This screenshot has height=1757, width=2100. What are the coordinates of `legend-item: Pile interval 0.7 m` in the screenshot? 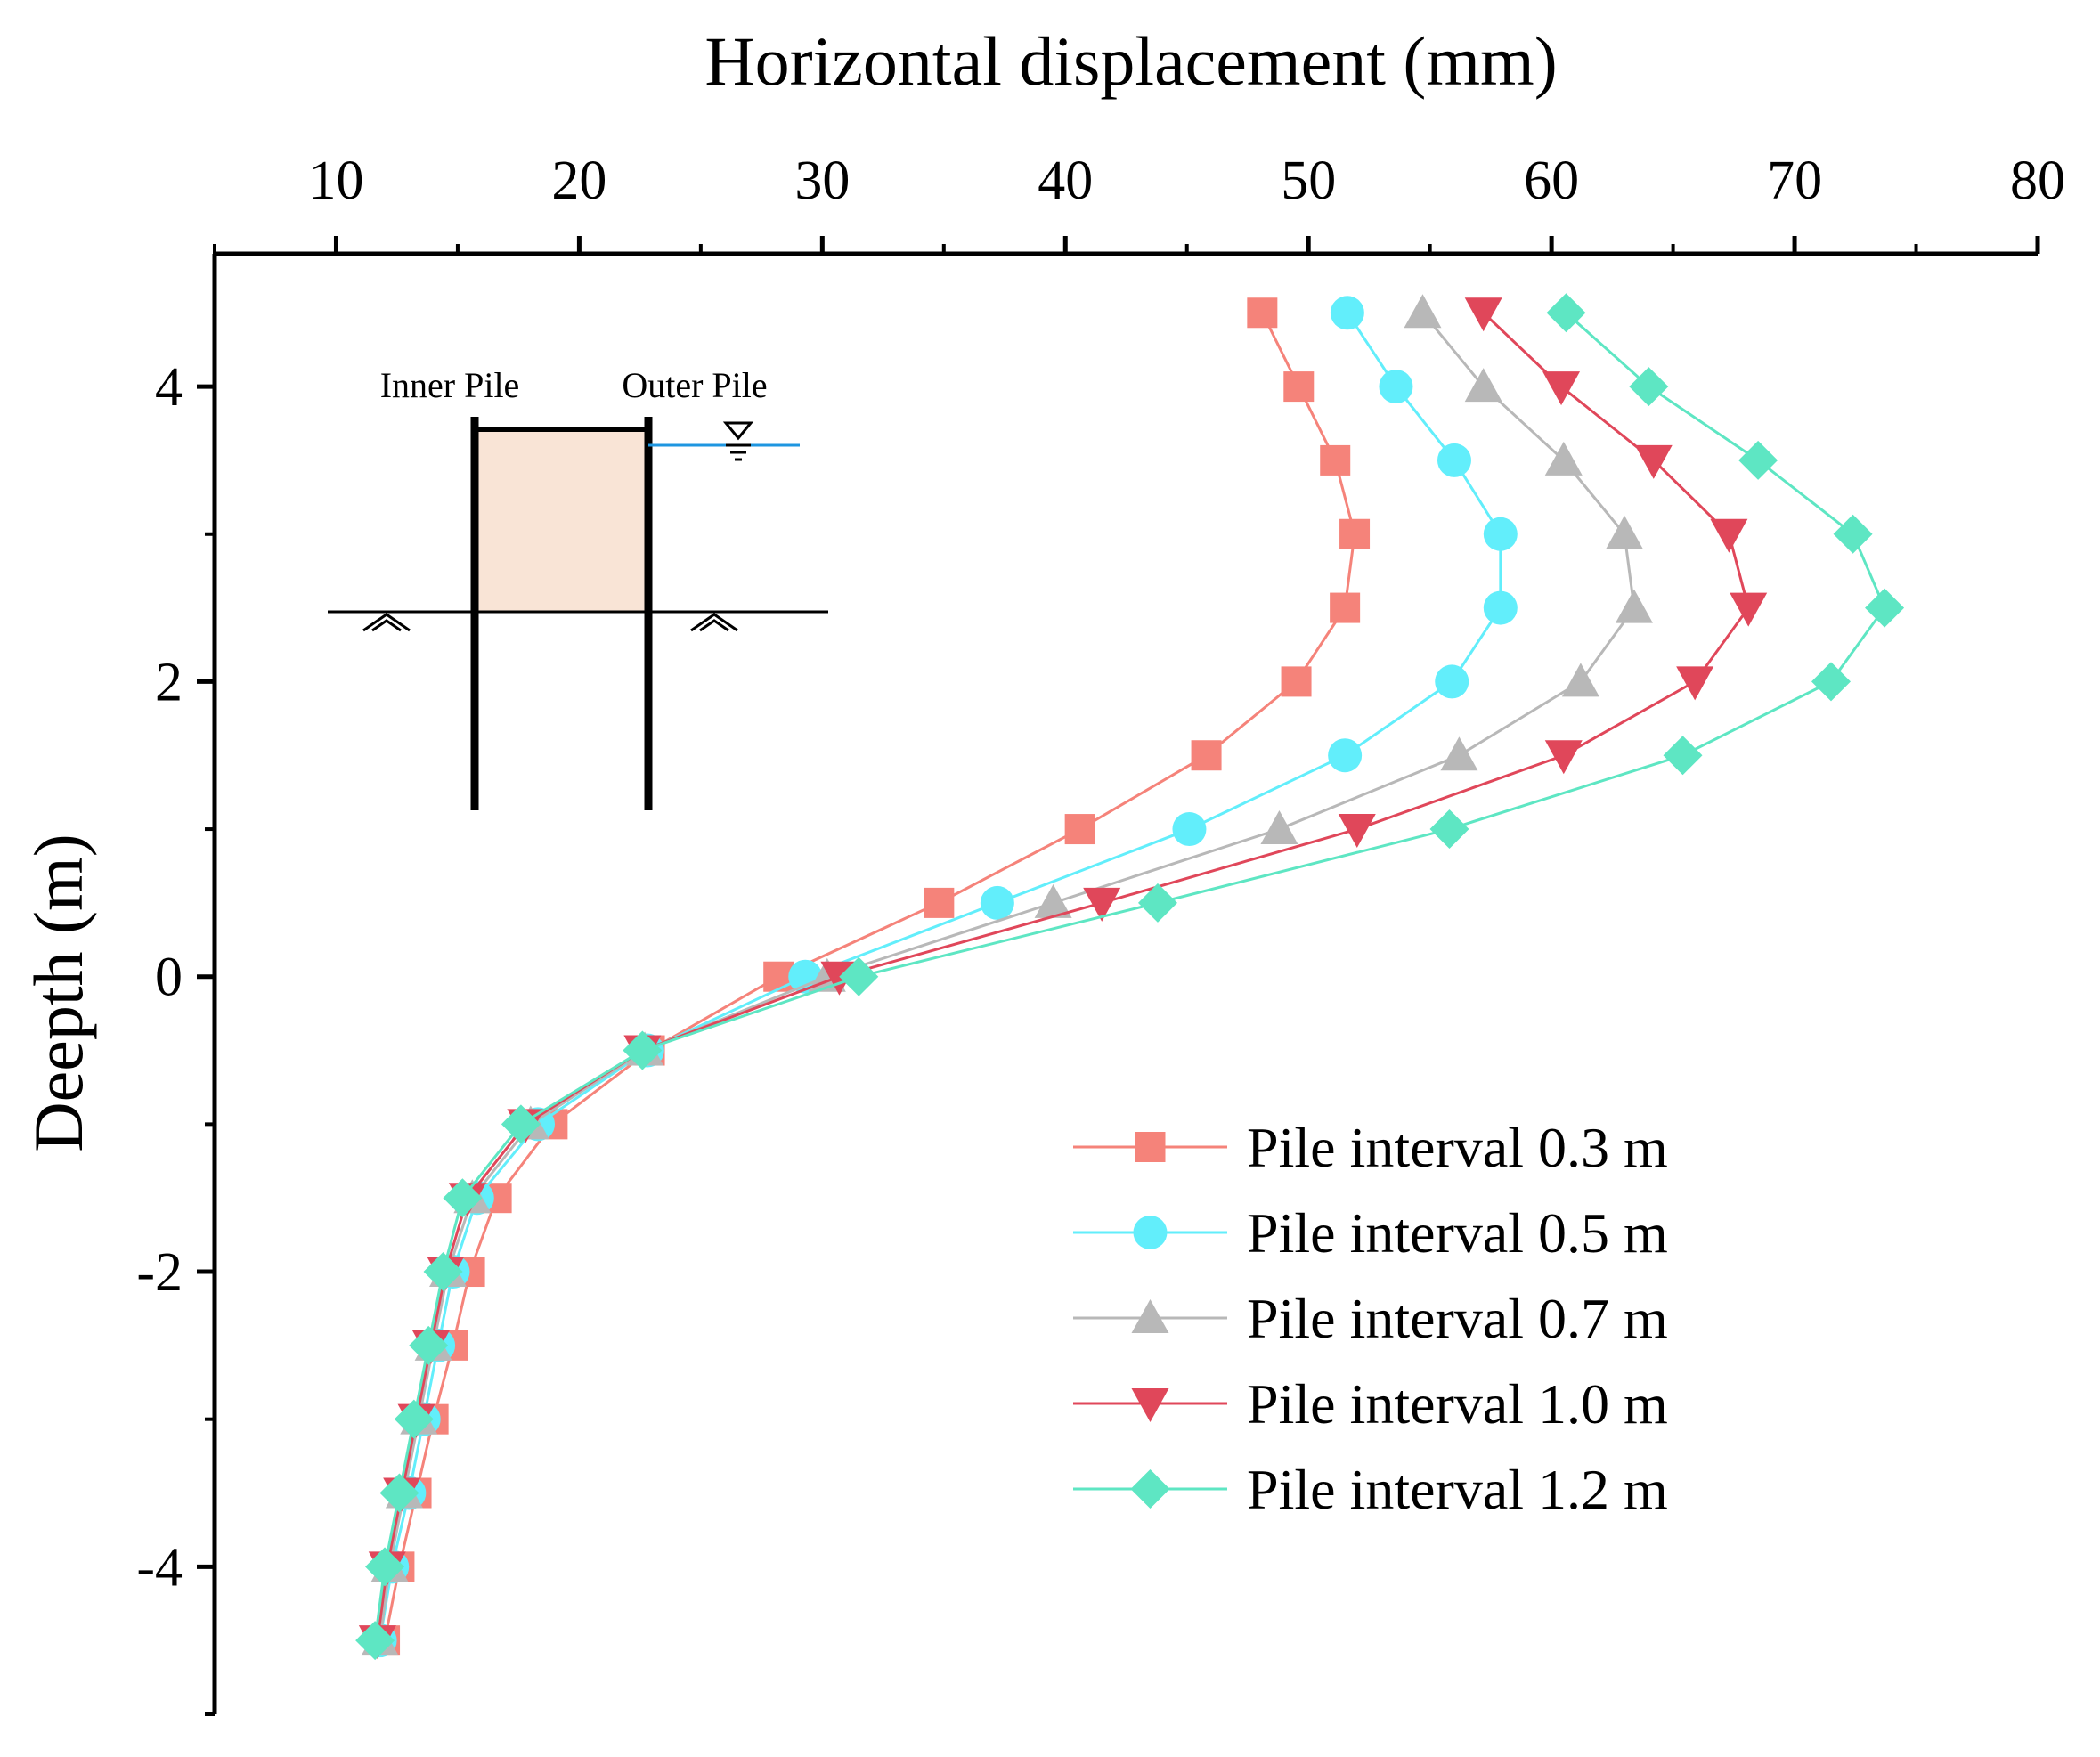 It's located at (1370, 1318).